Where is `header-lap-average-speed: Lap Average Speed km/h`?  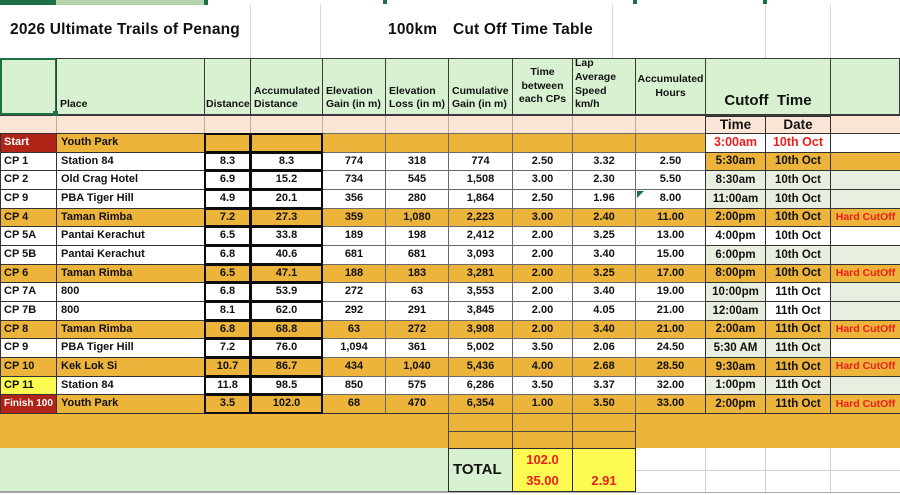 header-lap-average-speed: Lap Average Speed km/h is located at coordinates (604, 86).